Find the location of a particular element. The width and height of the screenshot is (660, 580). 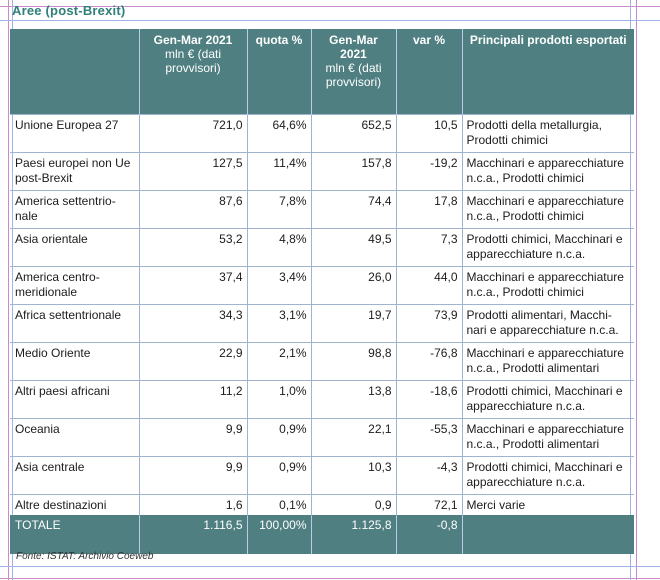

cell-value-2021-b: 19,7 is located at coordinates (354, 323).